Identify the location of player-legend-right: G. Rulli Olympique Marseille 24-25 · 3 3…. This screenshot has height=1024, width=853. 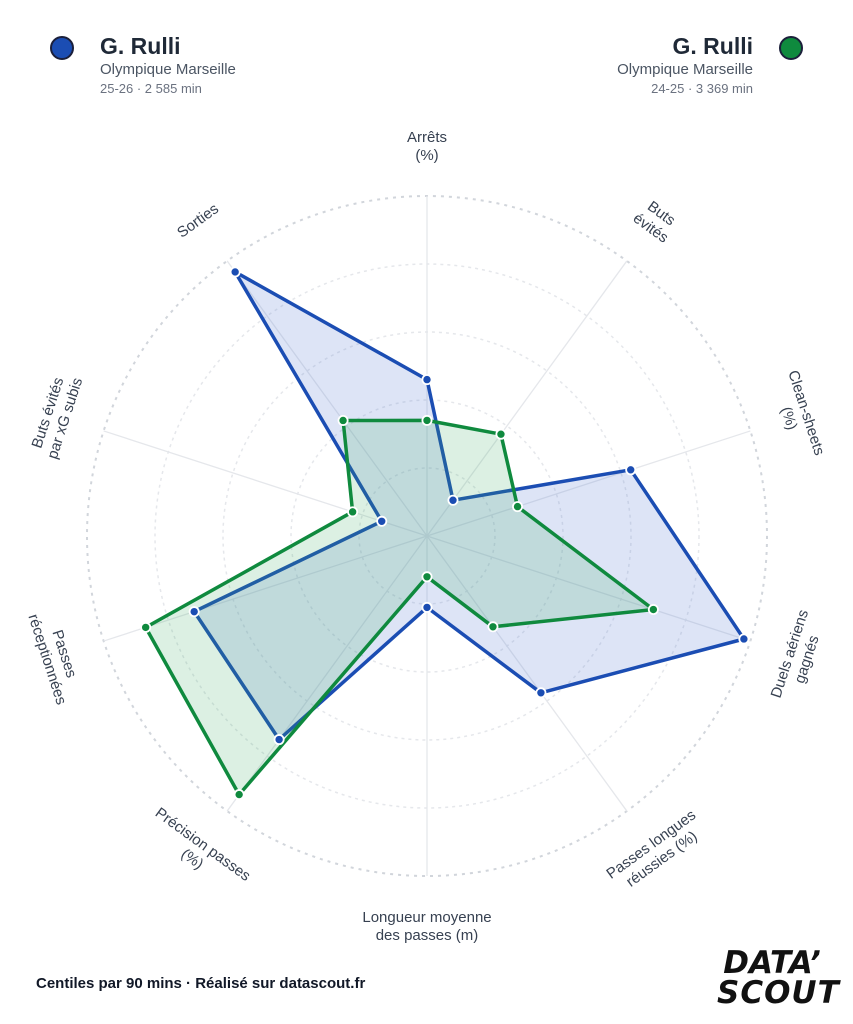
(710, 65).